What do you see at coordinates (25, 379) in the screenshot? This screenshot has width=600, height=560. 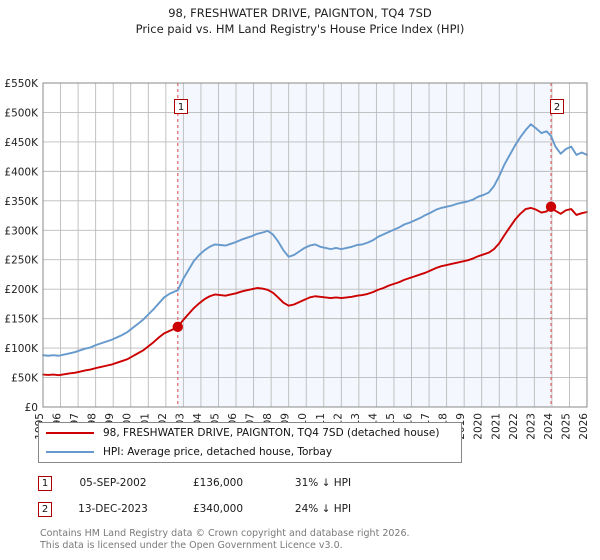 I see `svg-text: £50K` at bounding box center [25, 379].